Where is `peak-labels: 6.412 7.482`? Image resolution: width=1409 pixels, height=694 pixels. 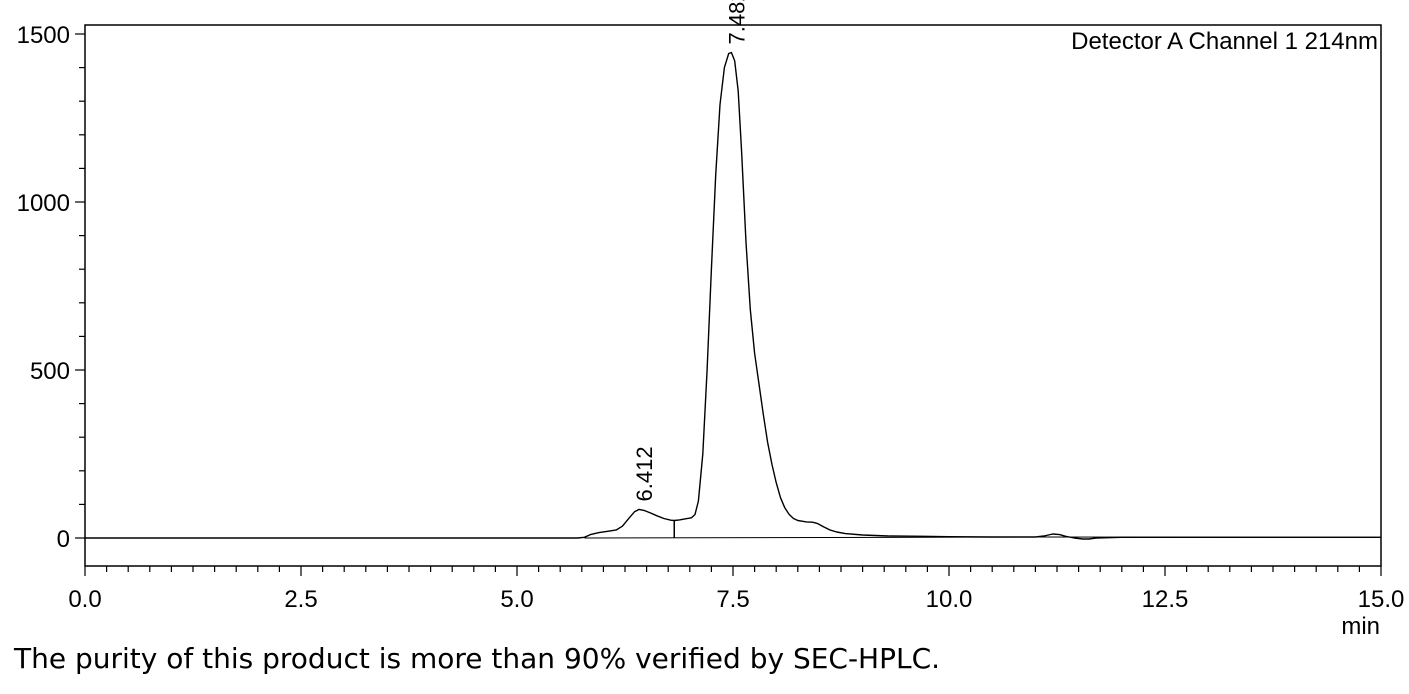
peak-labels: 6.412 7.482 is located at coordinates (690, 250).